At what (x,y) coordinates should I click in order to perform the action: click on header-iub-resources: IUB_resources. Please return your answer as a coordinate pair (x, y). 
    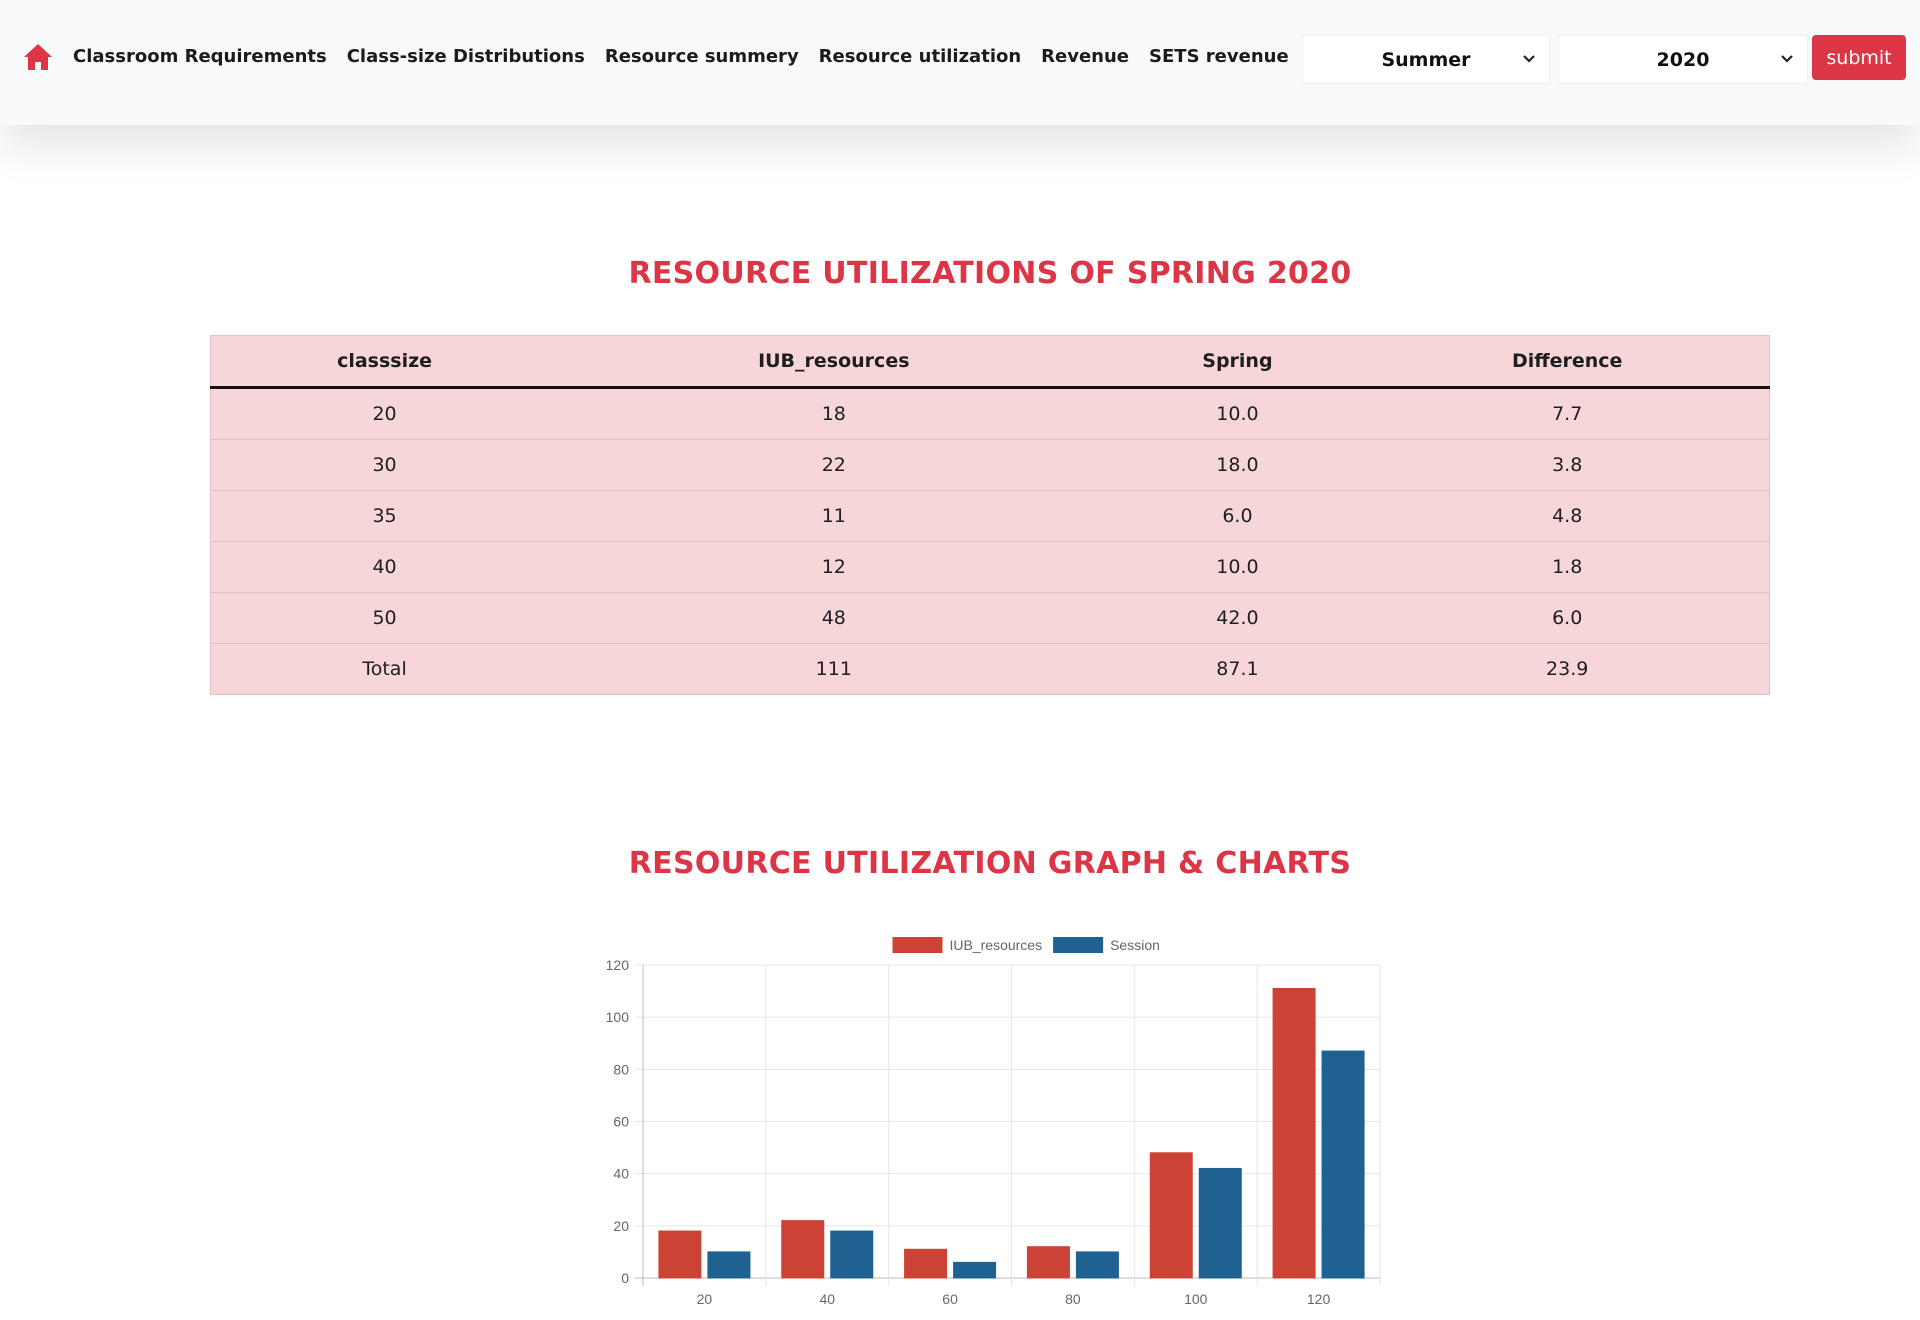
    Looking at the image, I should click on (834, 362).